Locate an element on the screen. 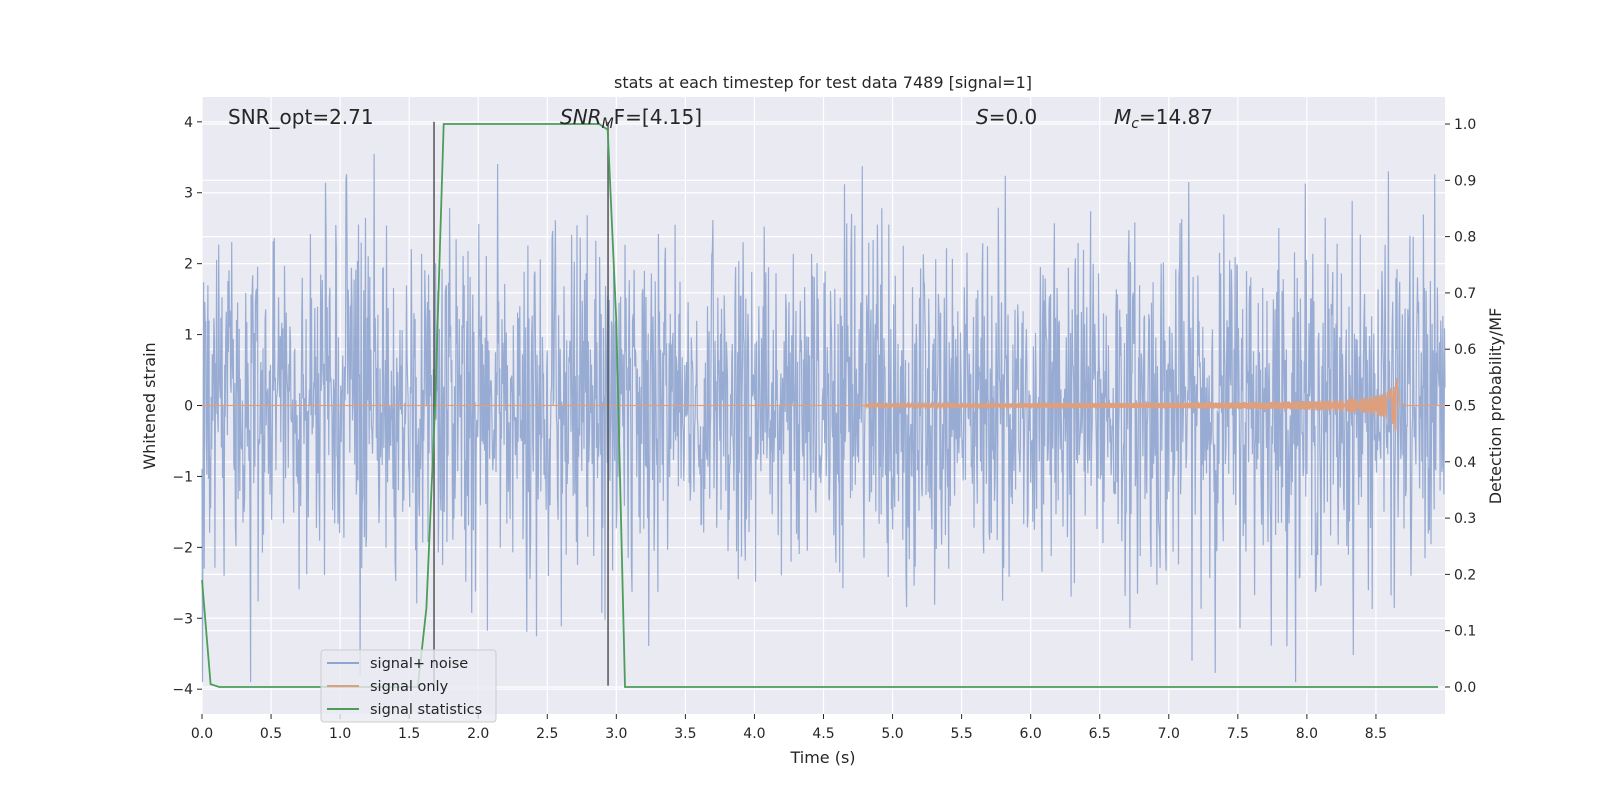  x-tick-label-6: 3.0 is located at coordinates (616, 734).